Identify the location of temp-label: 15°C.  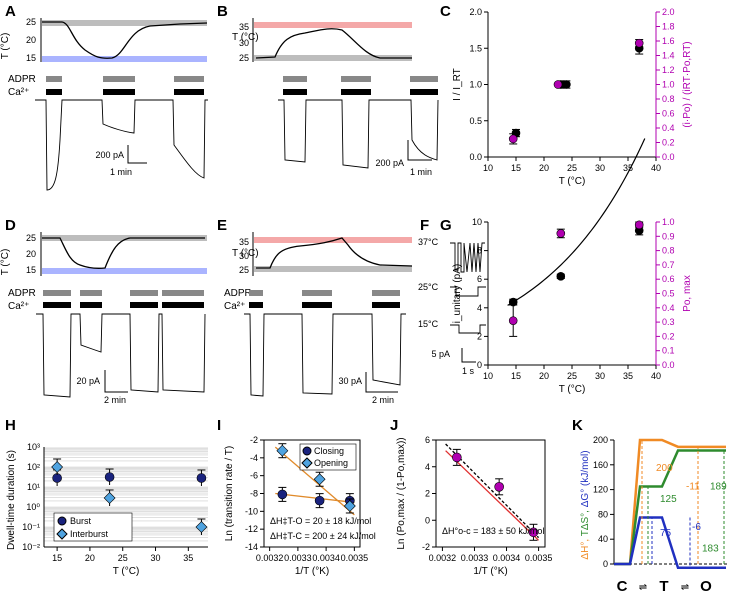
(428, 324).